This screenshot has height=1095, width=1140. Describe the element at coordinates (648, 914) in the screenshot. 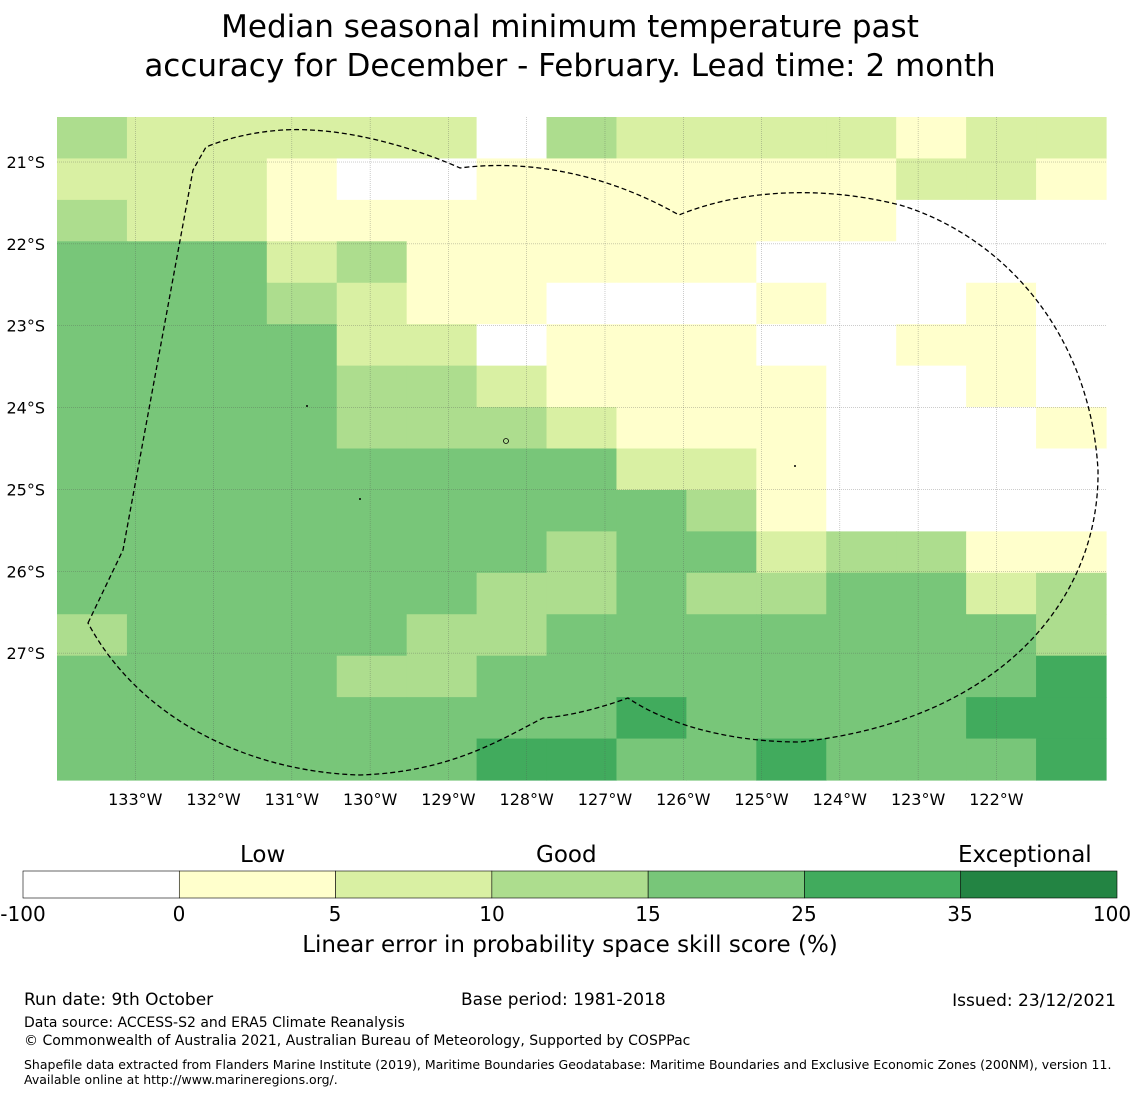

I see `colorbar-tick: 15` at that location.